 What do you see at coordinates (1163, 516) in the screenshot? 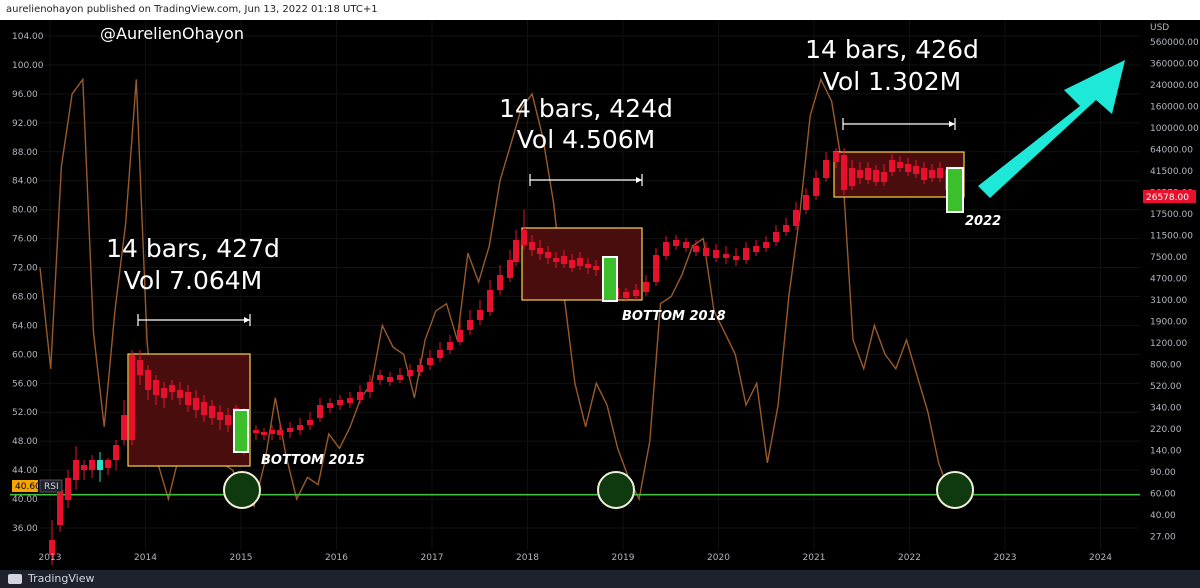
I see `right-axis-tick: 40.00` at bounding box center [1163, 516].